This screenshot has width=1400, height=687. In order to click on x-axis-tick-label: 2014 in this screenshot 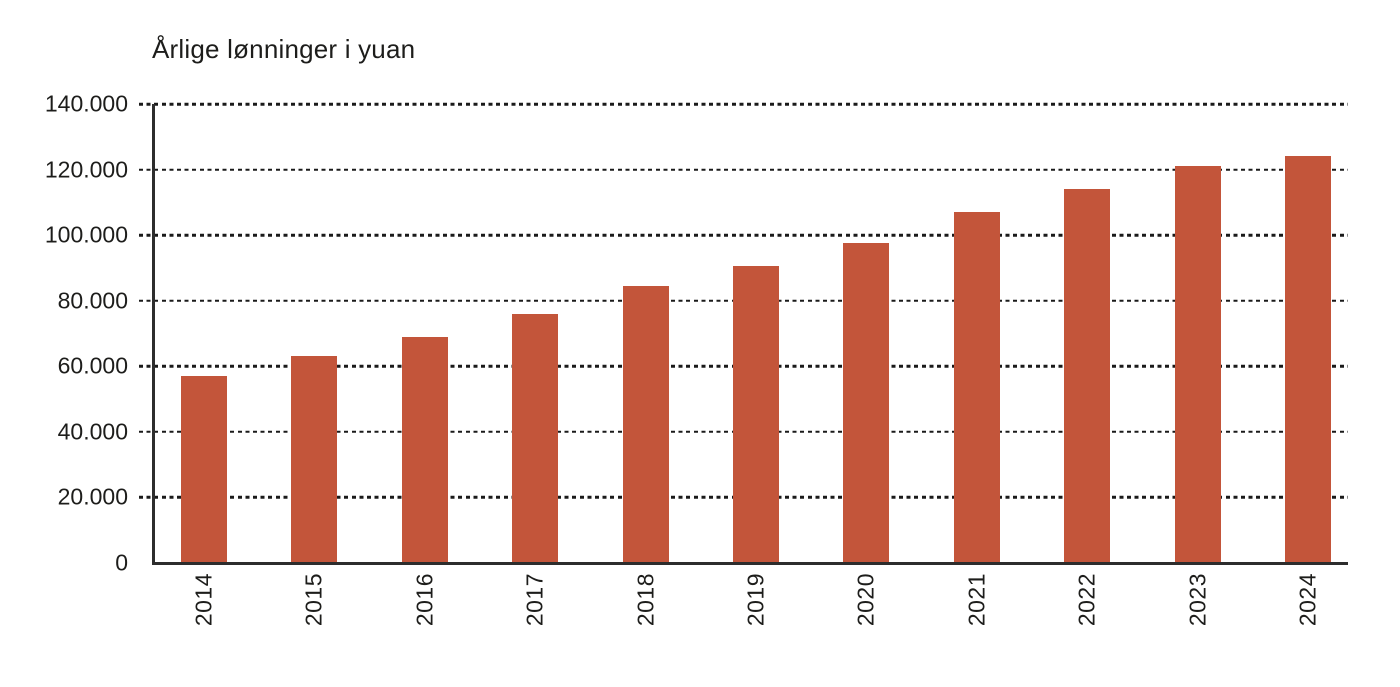, I will do `click(203, 600)`.